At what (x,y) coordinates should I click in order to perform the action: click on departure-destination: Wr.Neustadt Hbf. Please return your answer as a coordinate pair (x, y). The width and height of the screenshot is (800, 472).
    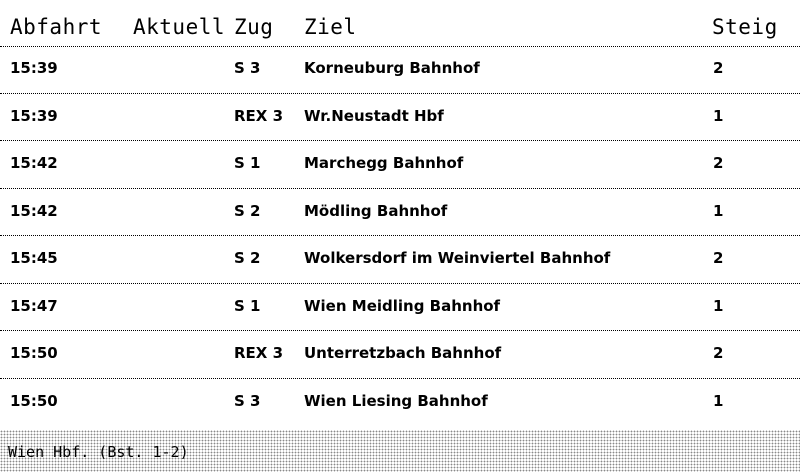
    Looking at the image, I should click on (374, 115).